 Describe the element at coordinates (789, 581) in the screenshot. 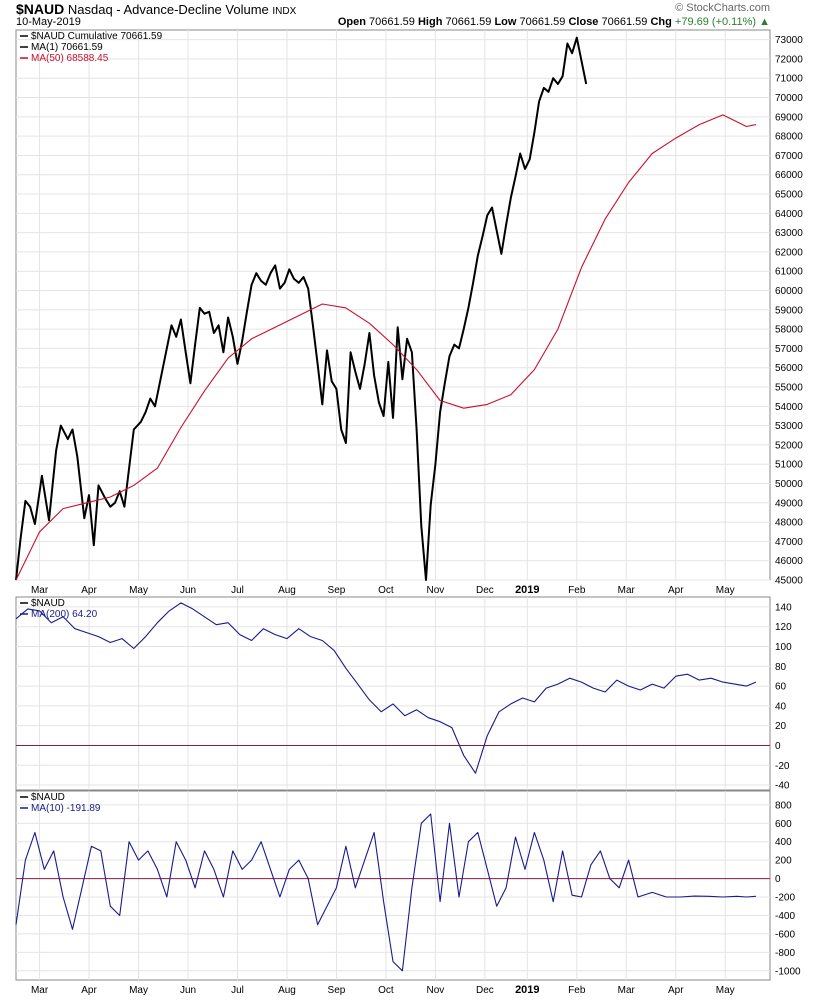

I see `y-tick-label: 45000` at that location.